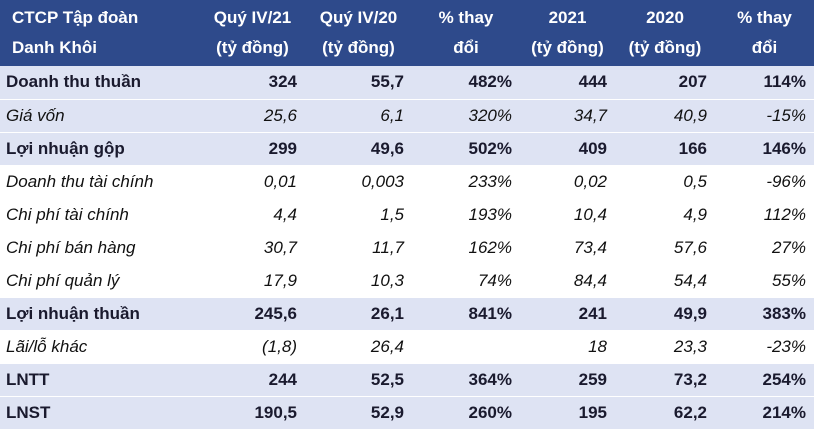  Describe the element at coordinates (358, 413) in the screenshot. I see `value-cell: 52,9` at that location.